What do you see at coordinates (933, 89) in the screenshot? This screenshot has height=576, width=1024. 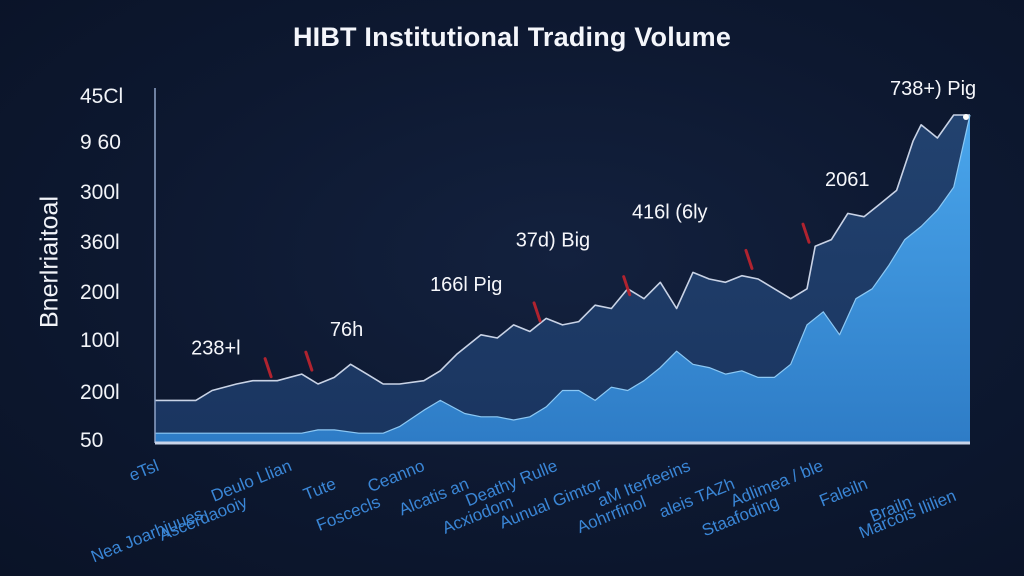 I see `annotation-label: 738+) Pig` at bounding box center [933, 89].